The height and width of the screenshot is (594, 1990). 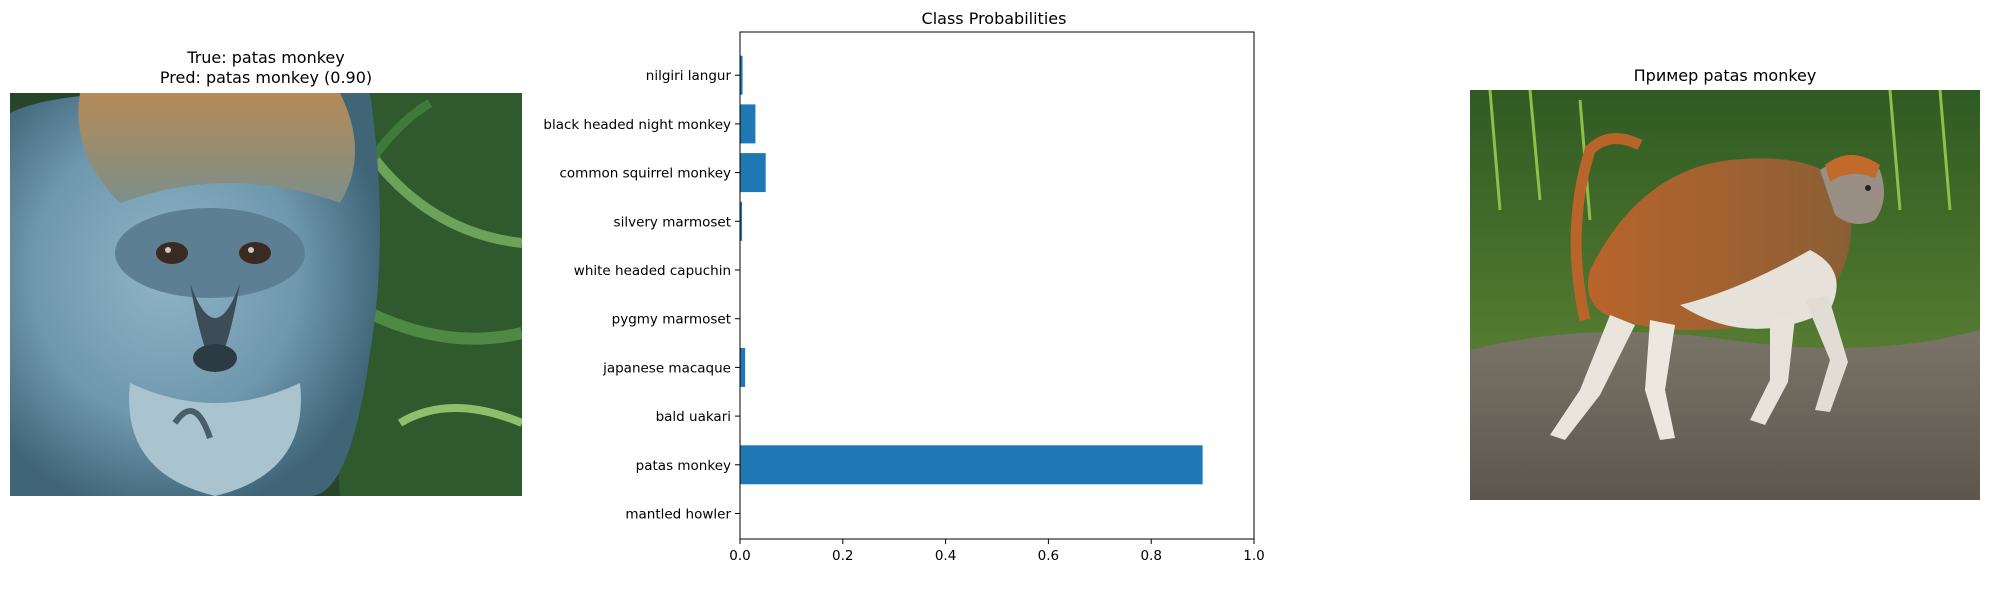 What do you see at coordinates (994, 18) in the screenshot?
I see `chart-title: Class Probabilities` at bounding box center [994, 18].